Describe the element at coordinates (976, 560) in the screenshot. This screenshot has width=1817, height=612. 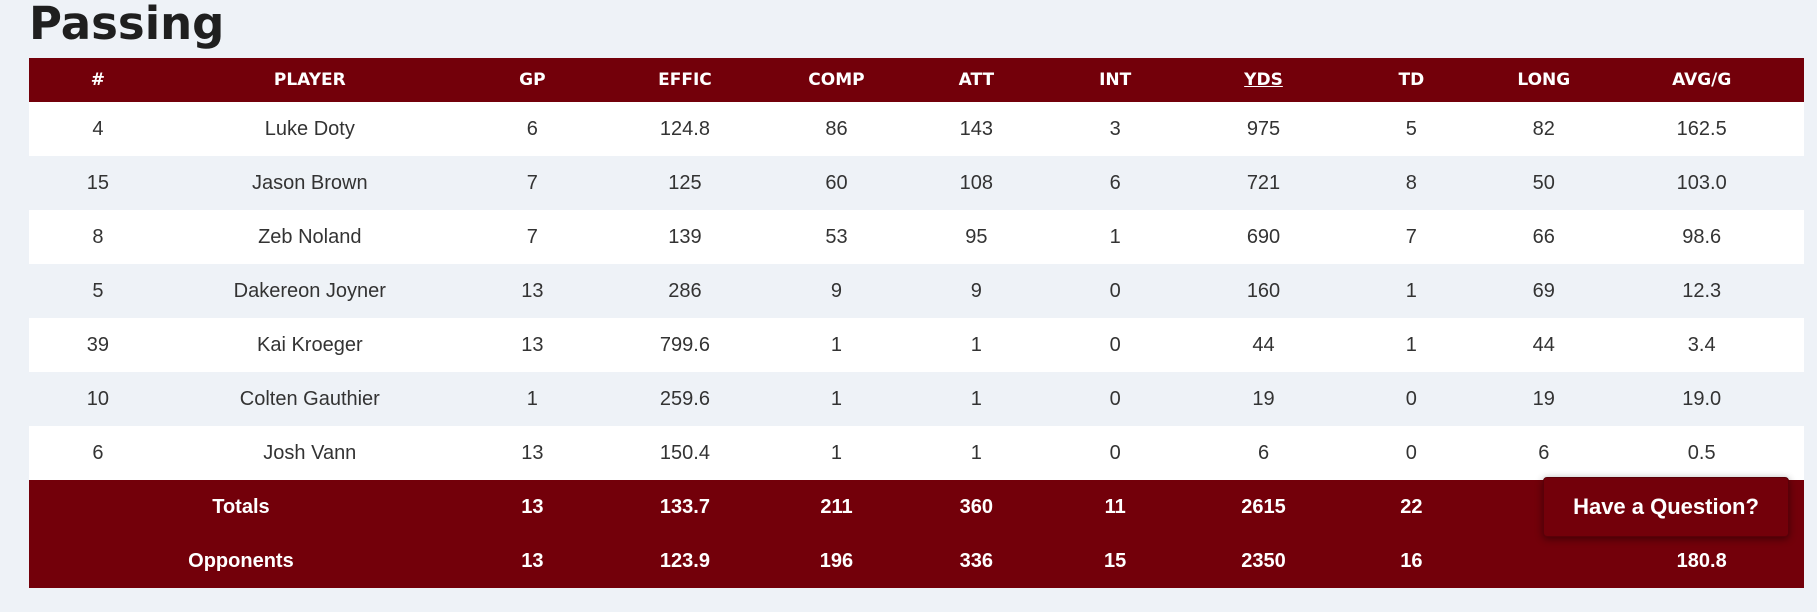
I see `opponents-att: 336` at that location.